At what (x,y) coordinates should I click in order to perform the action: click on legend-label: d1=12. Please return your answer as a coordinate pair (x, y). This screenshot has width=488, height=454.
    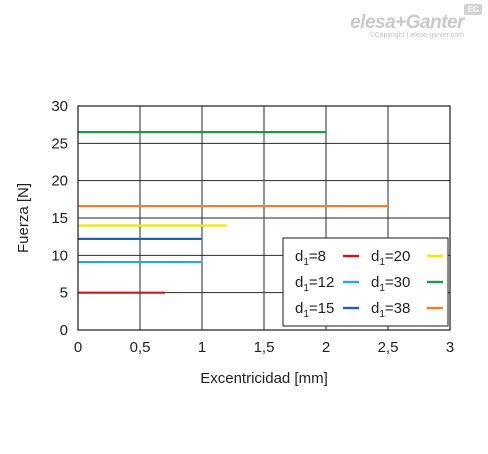
    Looking at the image, I should click on (314, 284).